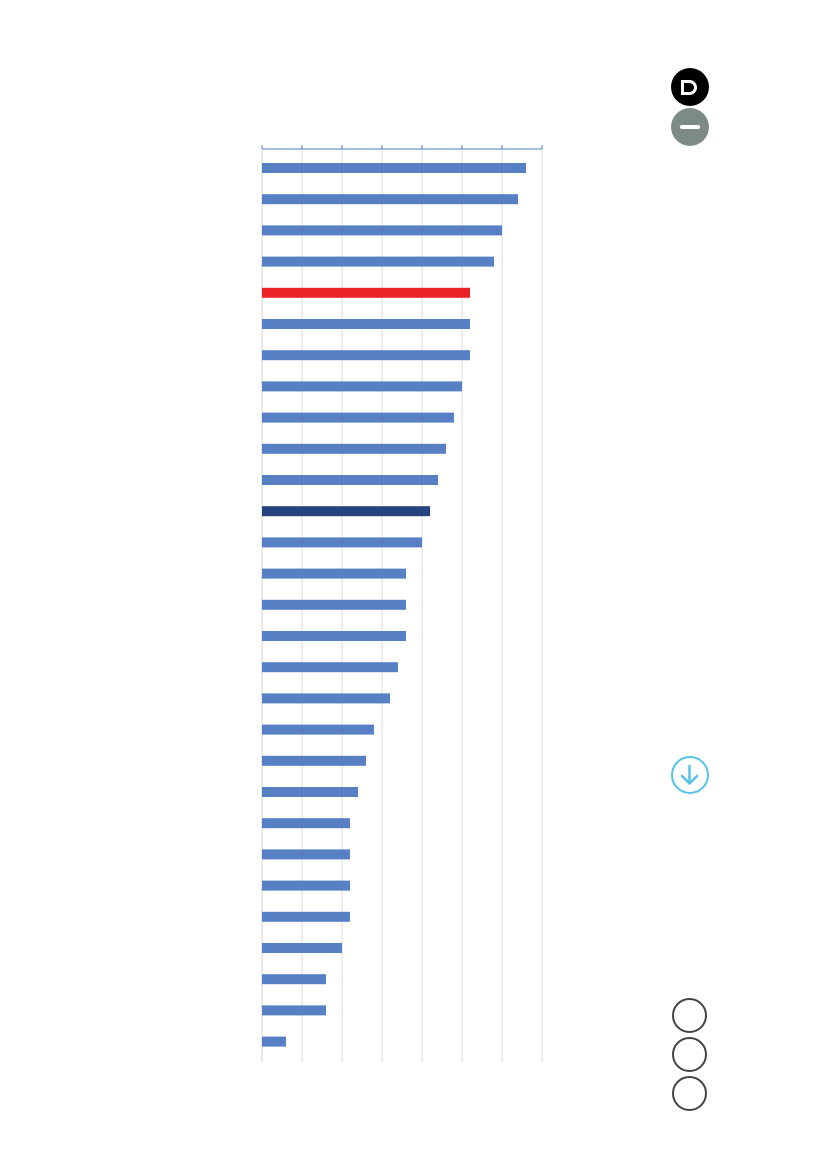  Describe the element at coordinates (690, 127) in the screenshot. I see `minus-circle-icon` at that location.